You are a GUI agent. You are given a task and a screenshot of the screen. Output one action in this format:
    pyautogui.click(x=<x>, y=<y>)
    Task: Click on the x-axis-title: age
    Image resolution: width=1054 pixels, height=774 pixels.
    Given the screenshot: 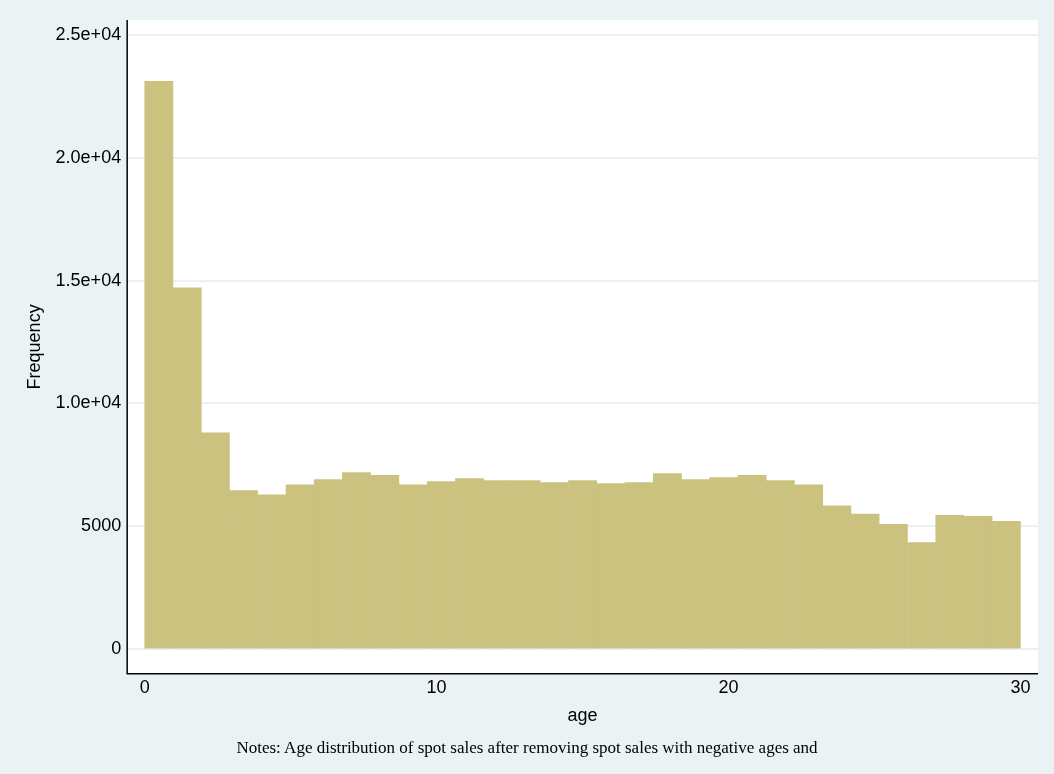 What is the action you would take?
    pyautogui.click(x=582, y=715)
    